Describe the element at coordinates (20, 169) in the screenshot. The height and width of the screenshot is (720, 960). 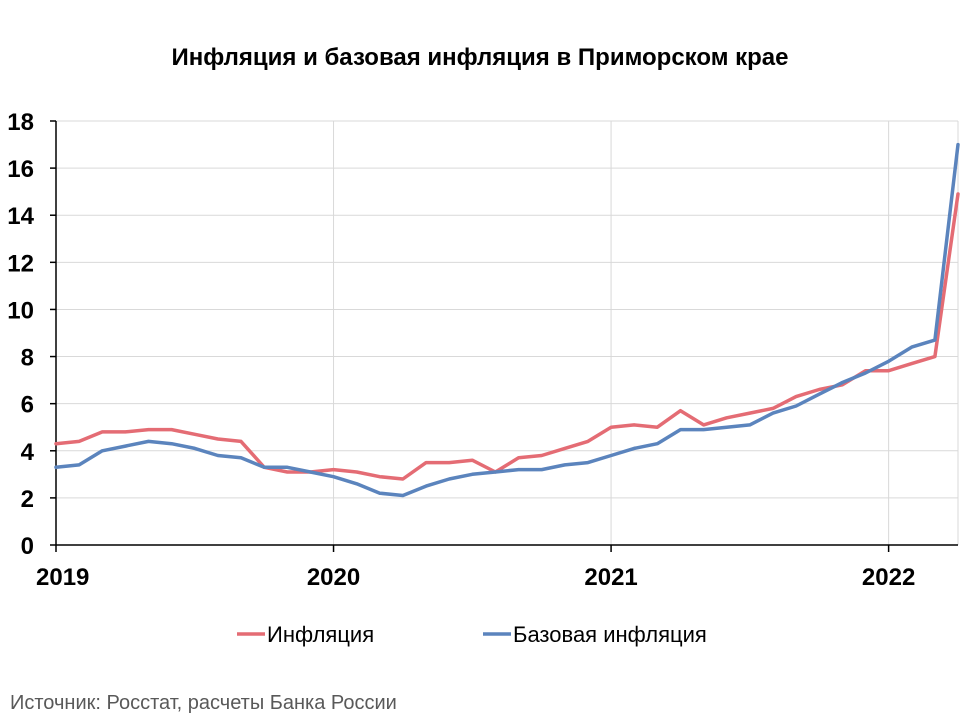
I see `y-tick-label: 16` at that location.